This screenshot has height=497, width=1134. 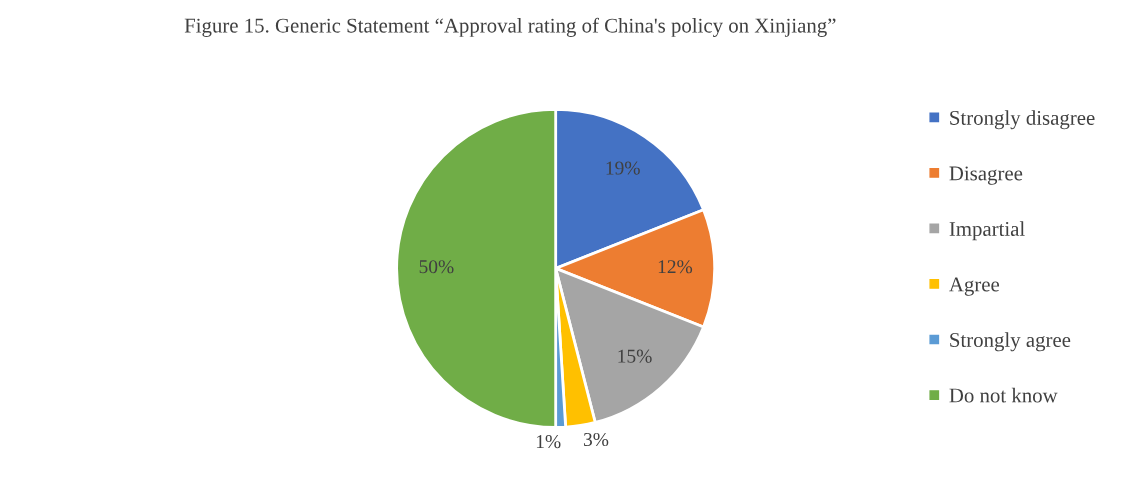 I want to click on legend-label: Impartial, so click(x=987, y=231).